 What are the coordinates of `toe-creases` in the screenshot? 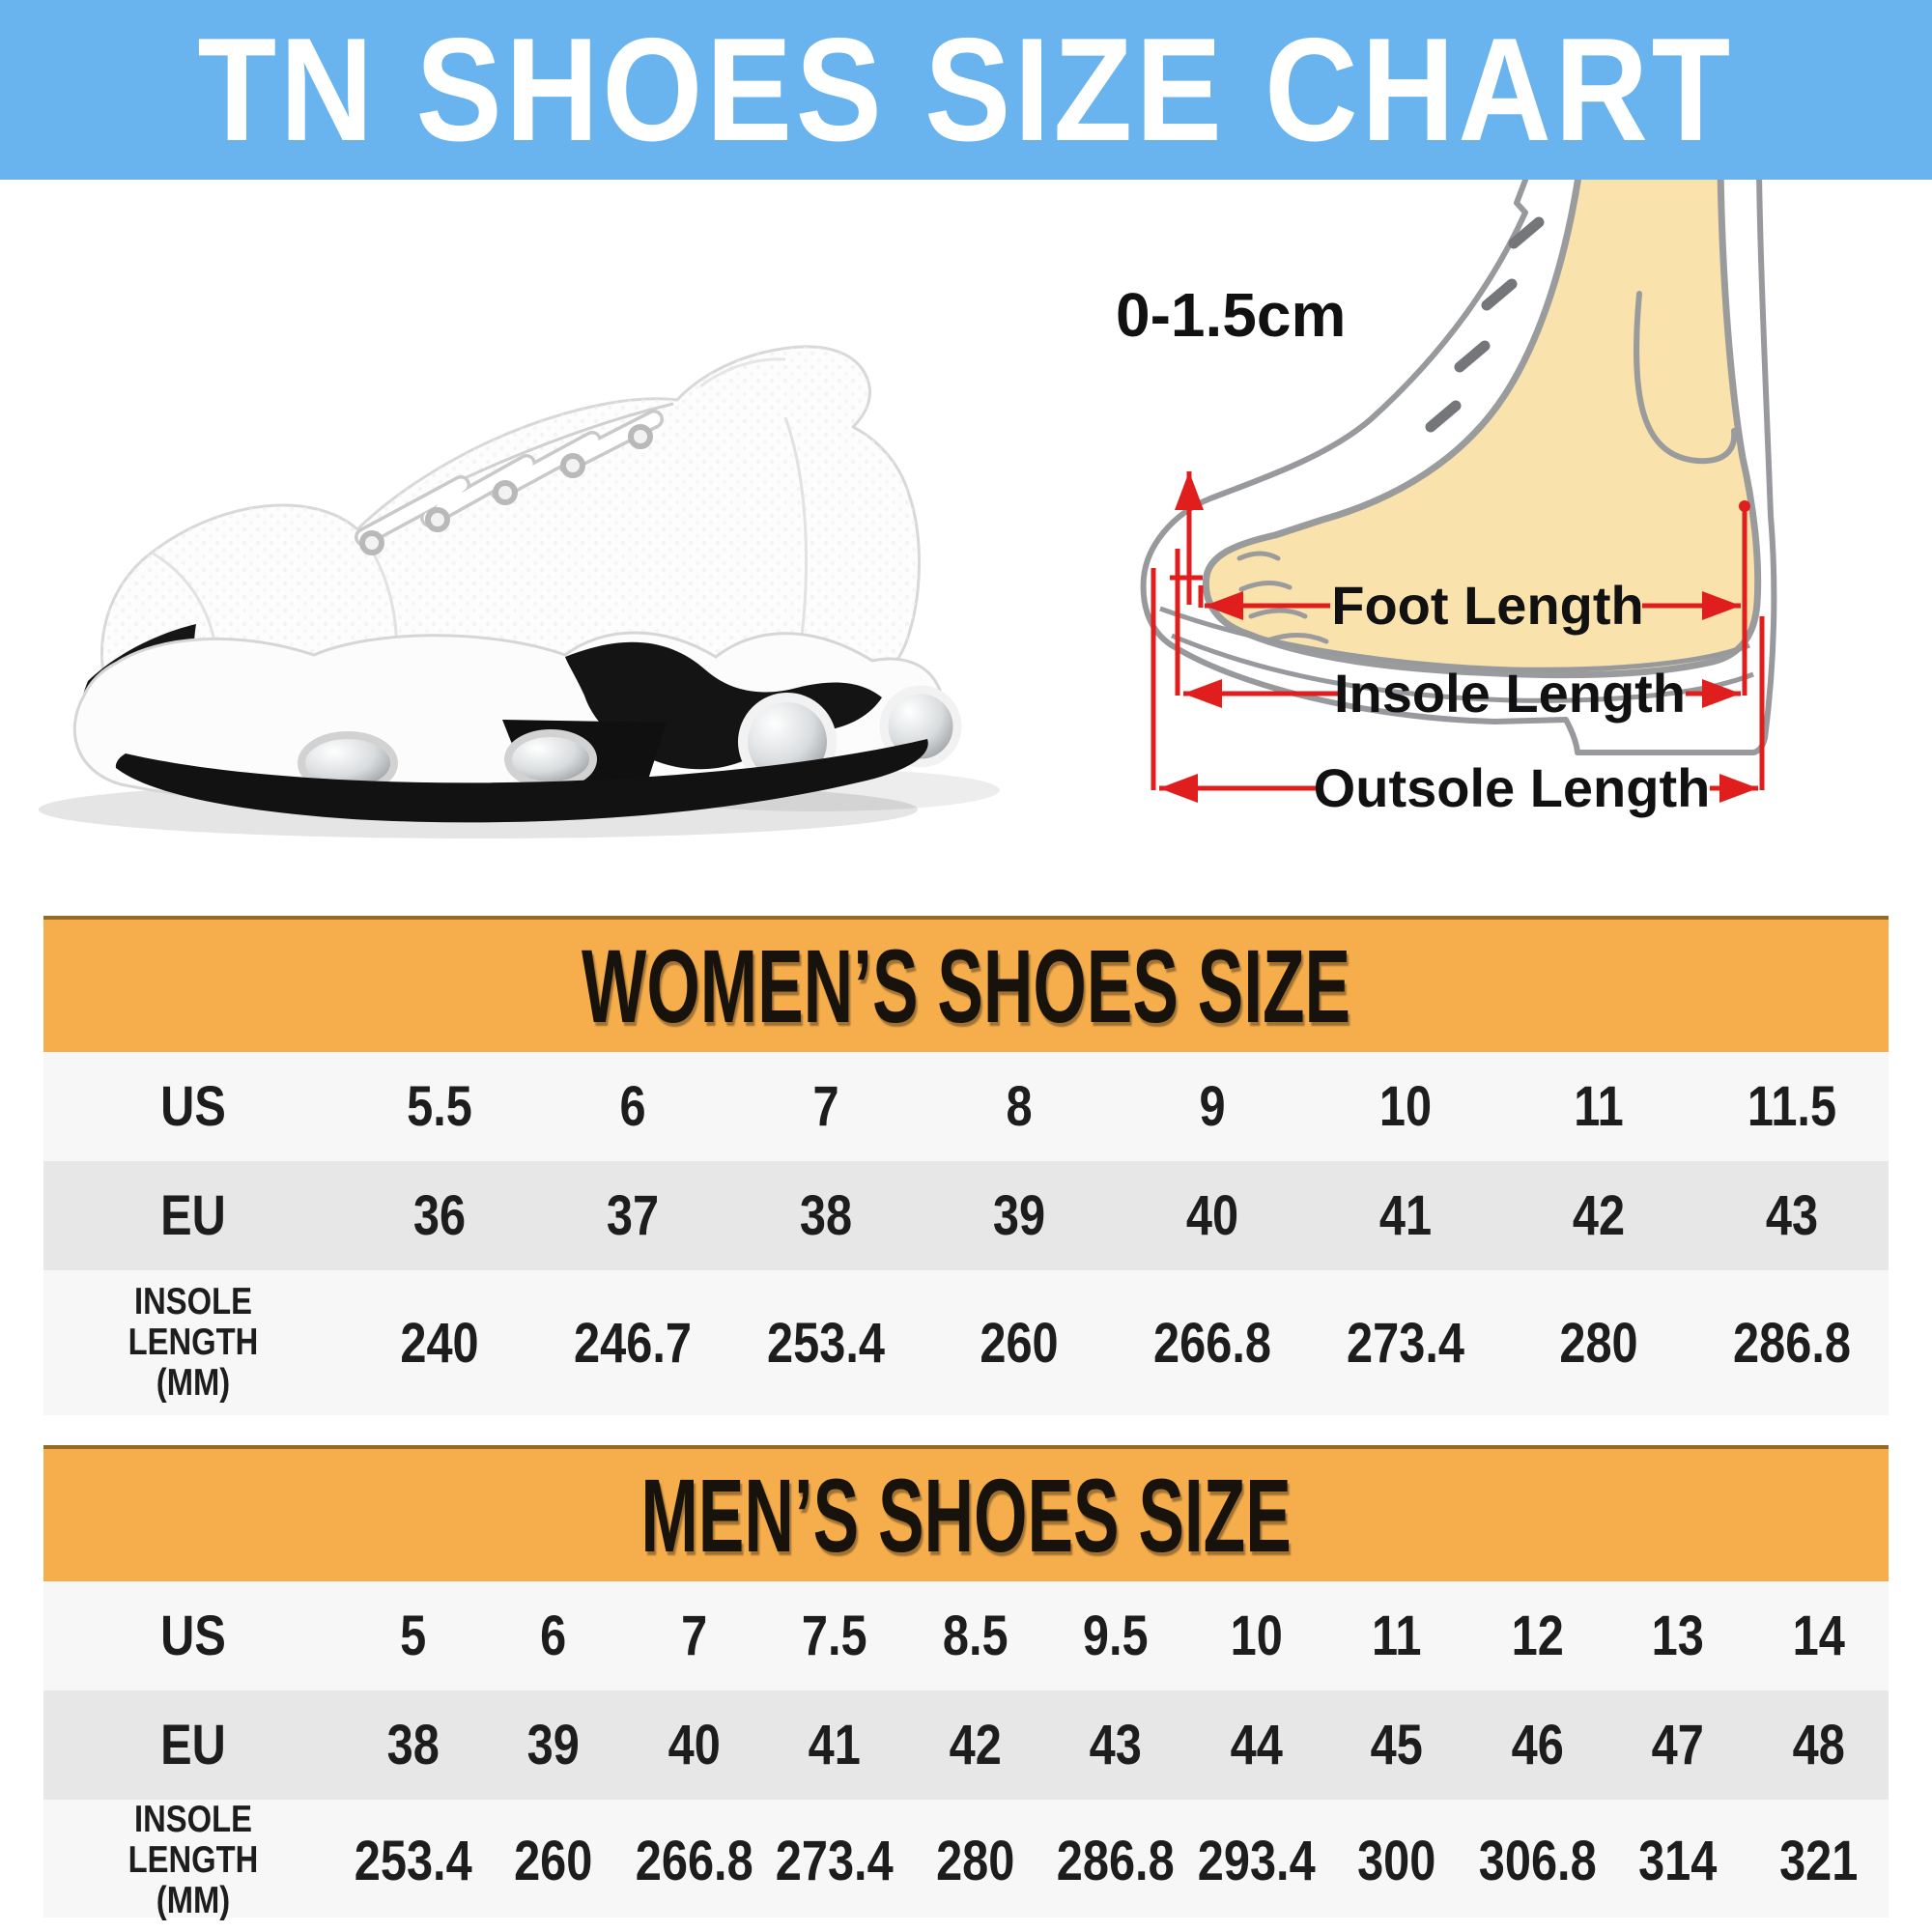 It's located at (1282, 597).